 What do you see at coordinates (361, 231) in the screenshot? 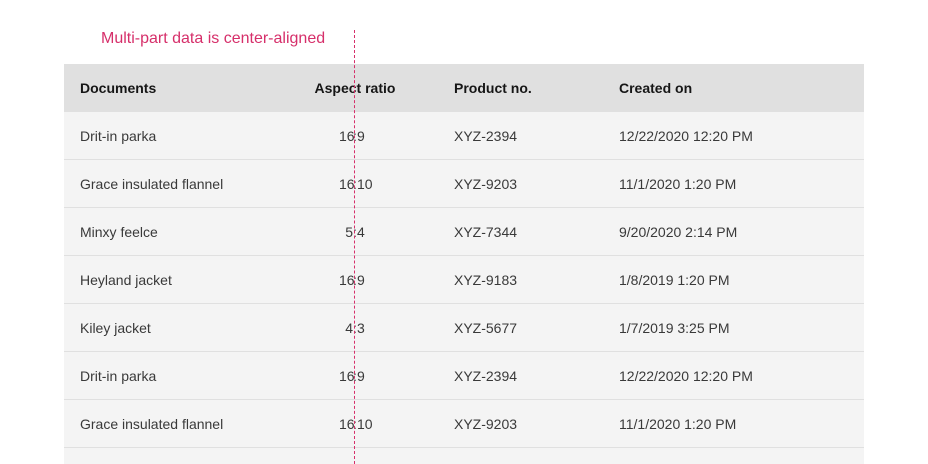
I see `aspect-height: 4` at bounding box center [361, 231].